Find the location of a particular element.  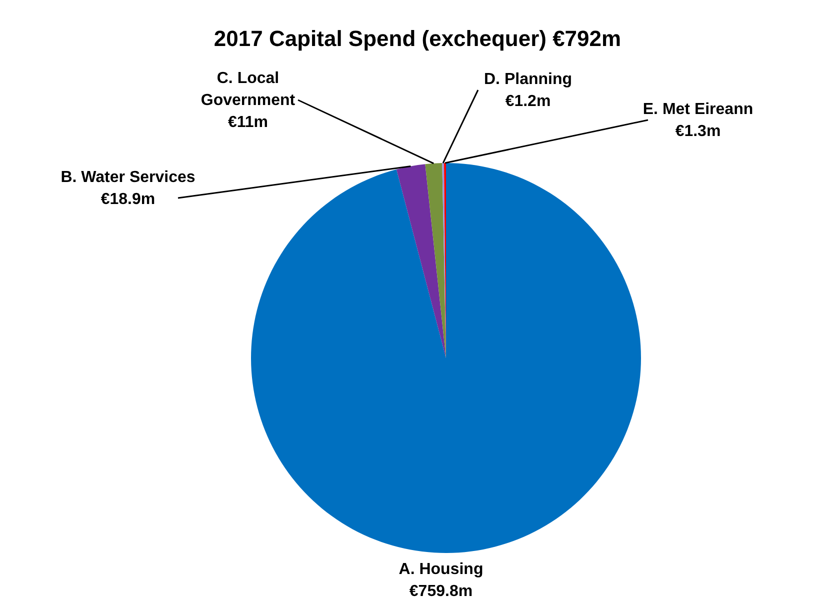

slice-label: B. Water Services is located at coordinates (128, 177).